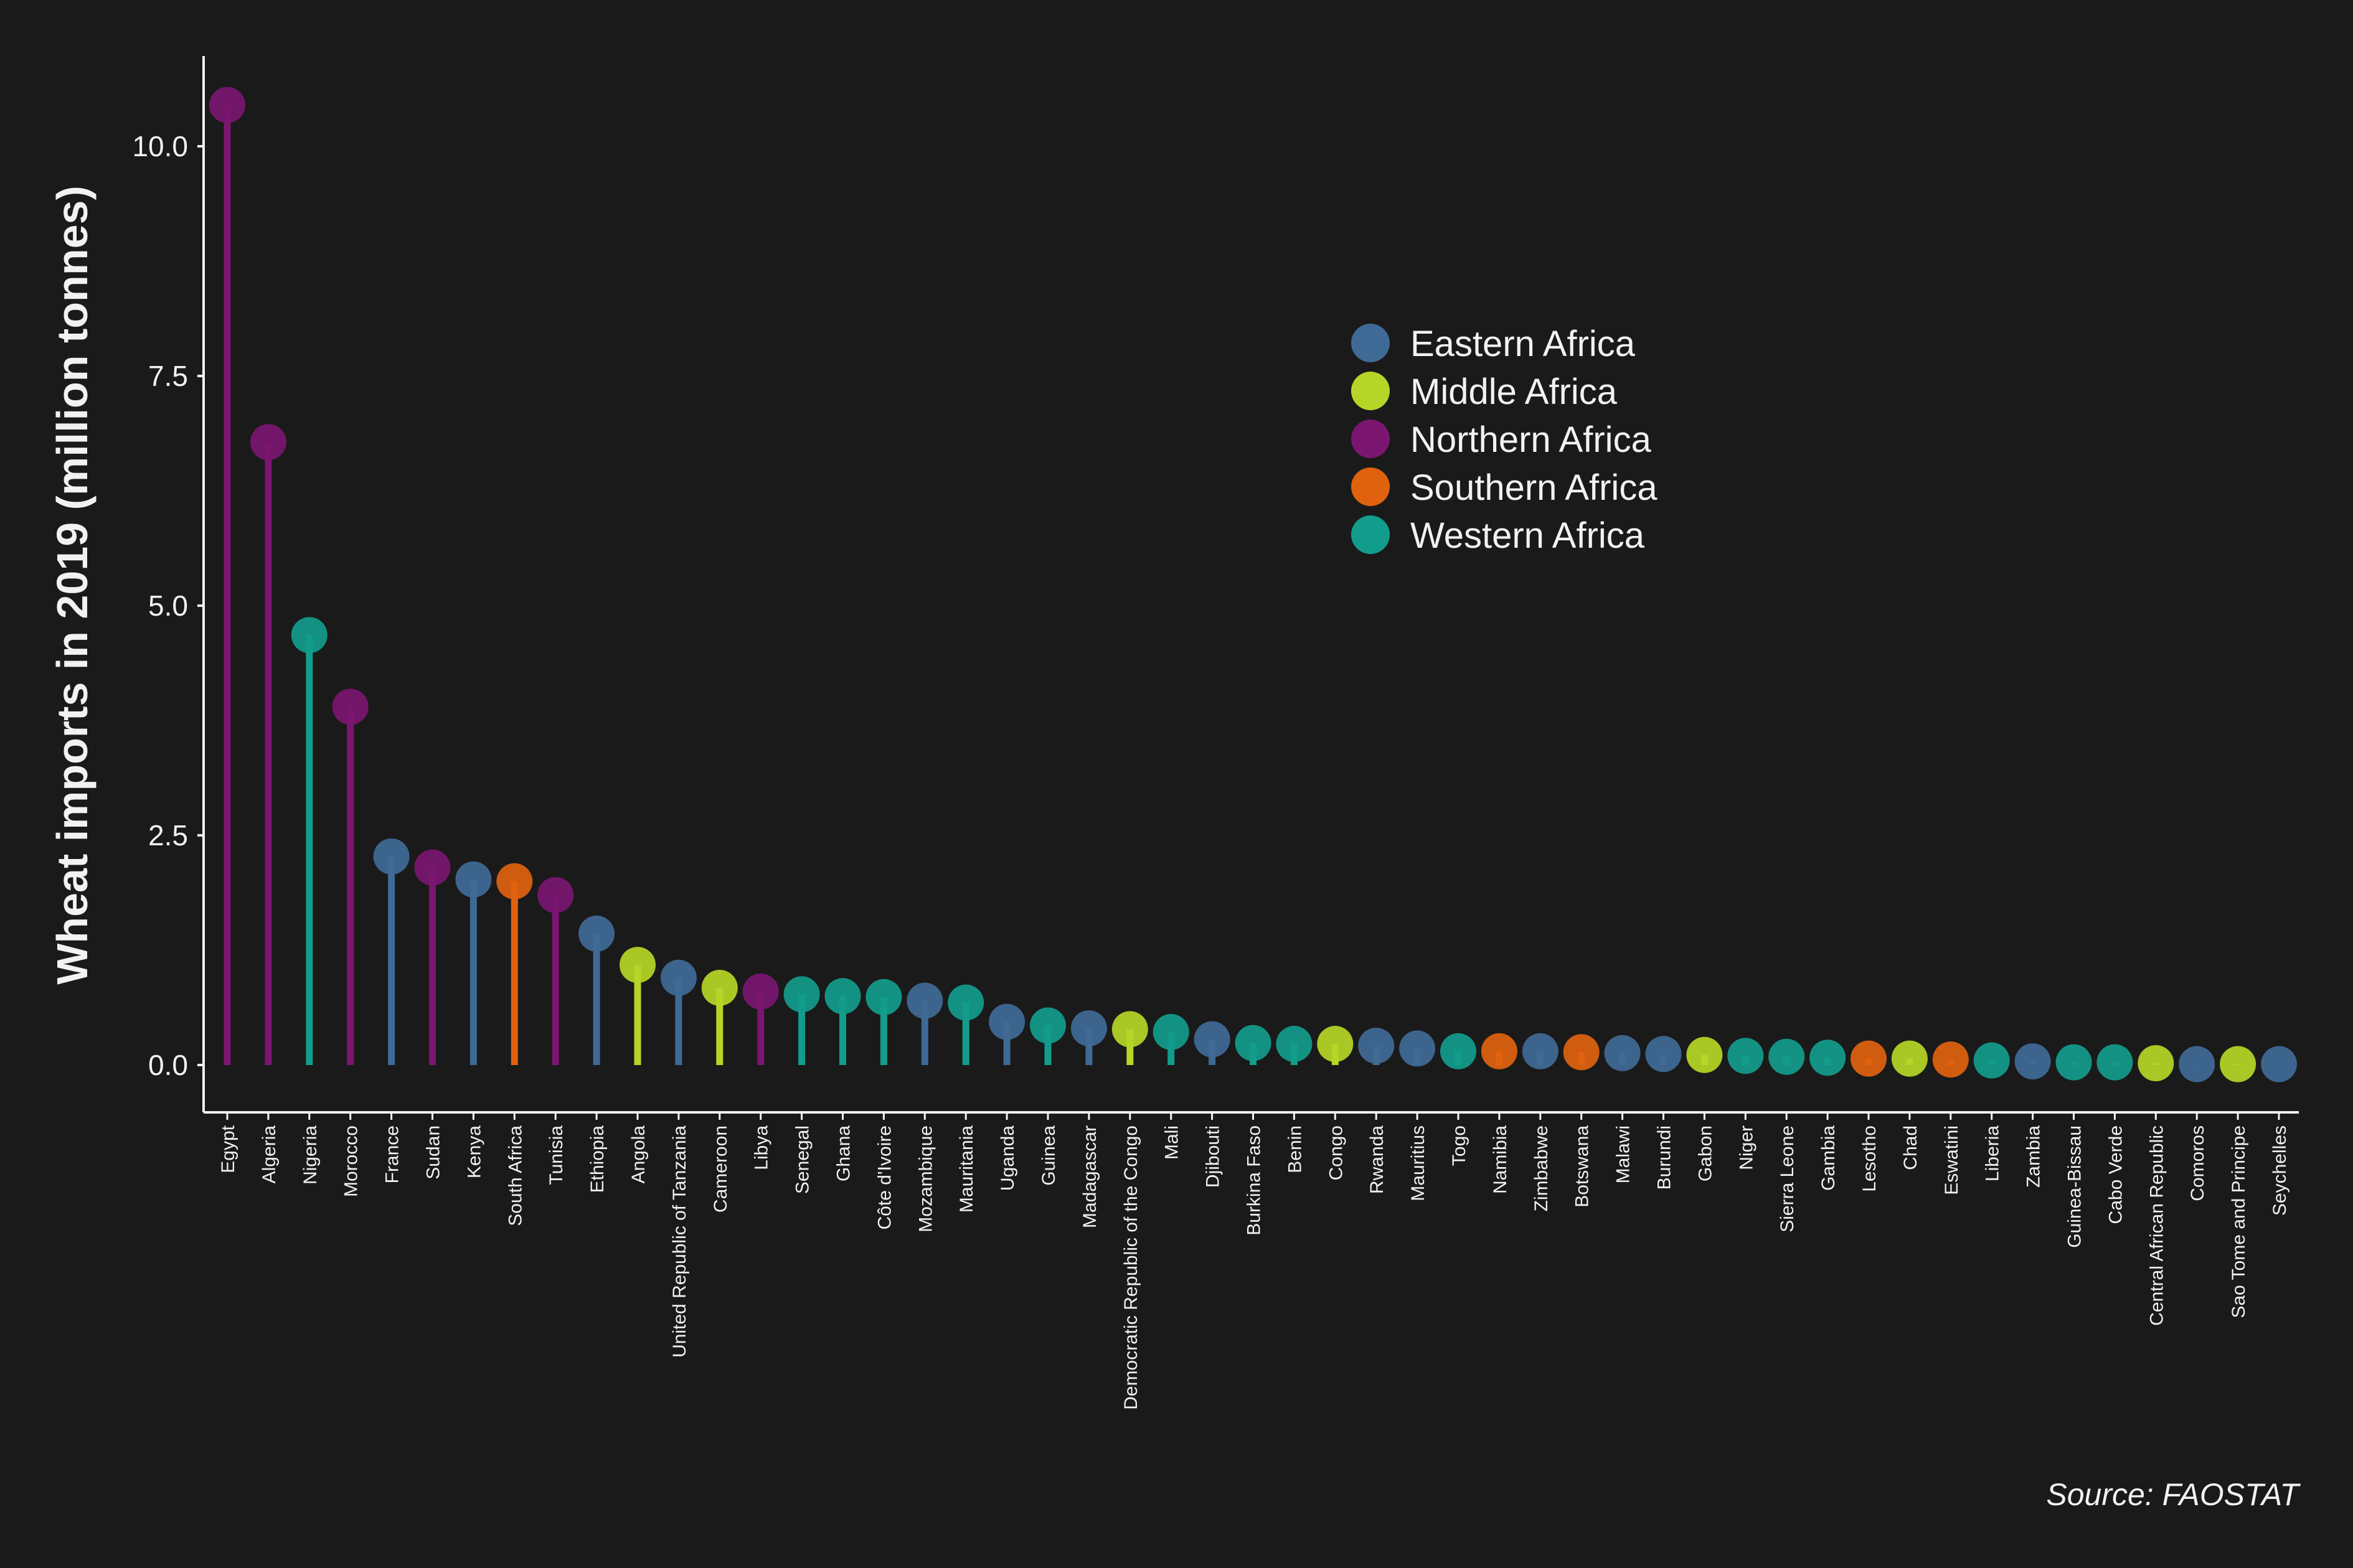 The image size is (2353, 1568). I want to click on x-tick-label: Guinea, so click(1049, 1155).